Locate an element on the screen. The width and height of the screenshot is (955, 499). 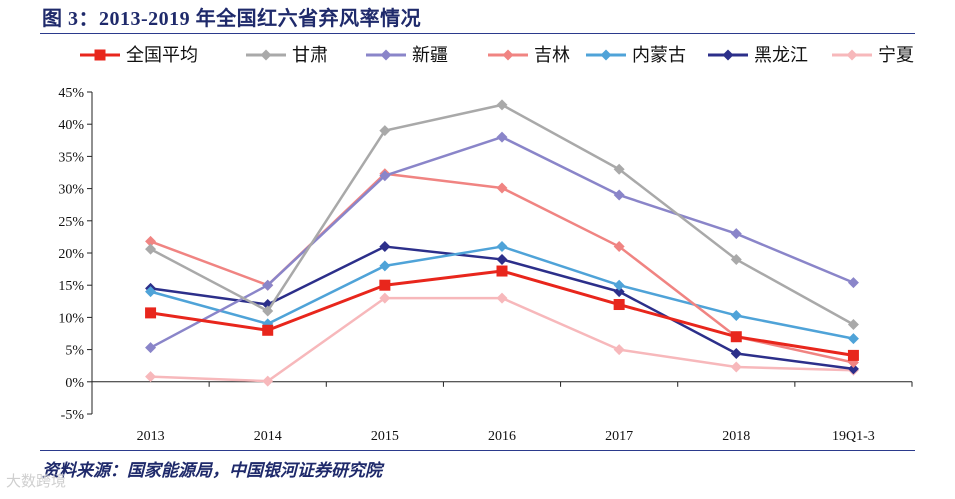
legend-item: 黑龙江 is located at coordinates (758, 55).